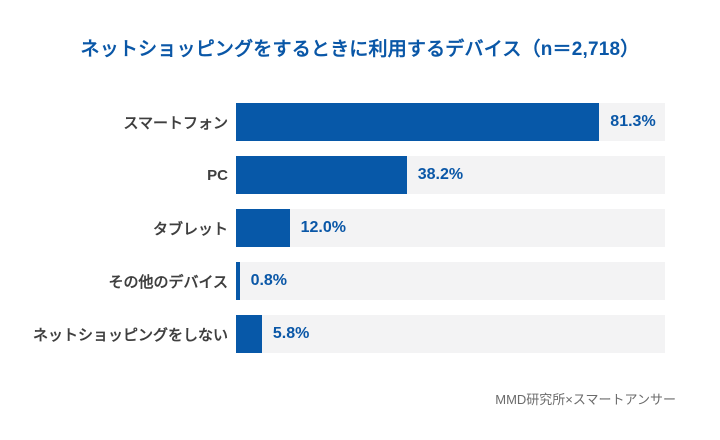  Describe the element at coordinates (585, 399) in the screenshot. I see `source-attribution: MMD研究所×スマートアンサー` at that location.